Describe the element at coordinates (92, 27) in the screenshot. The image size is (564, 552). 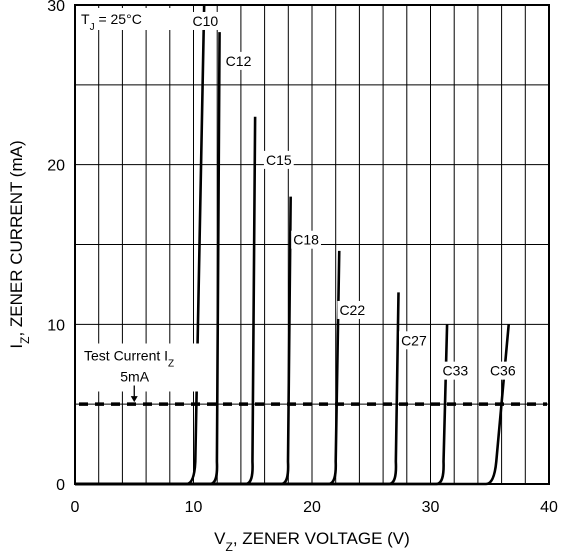
I see `temperature-note-sub: J` at that location.